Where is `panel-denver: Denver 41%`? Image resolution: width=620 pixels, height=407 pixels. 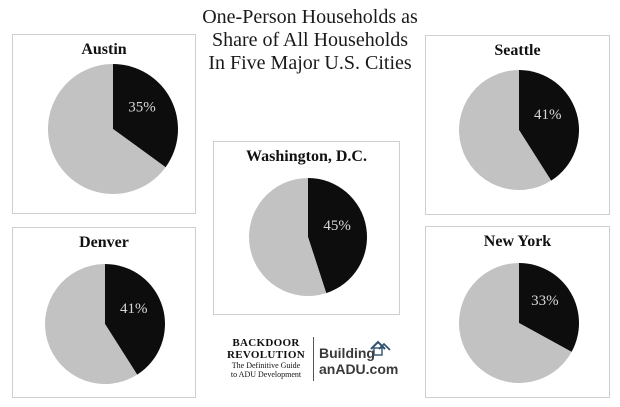
panel-denver: Denver 41% is located at coordinates (104, 312).